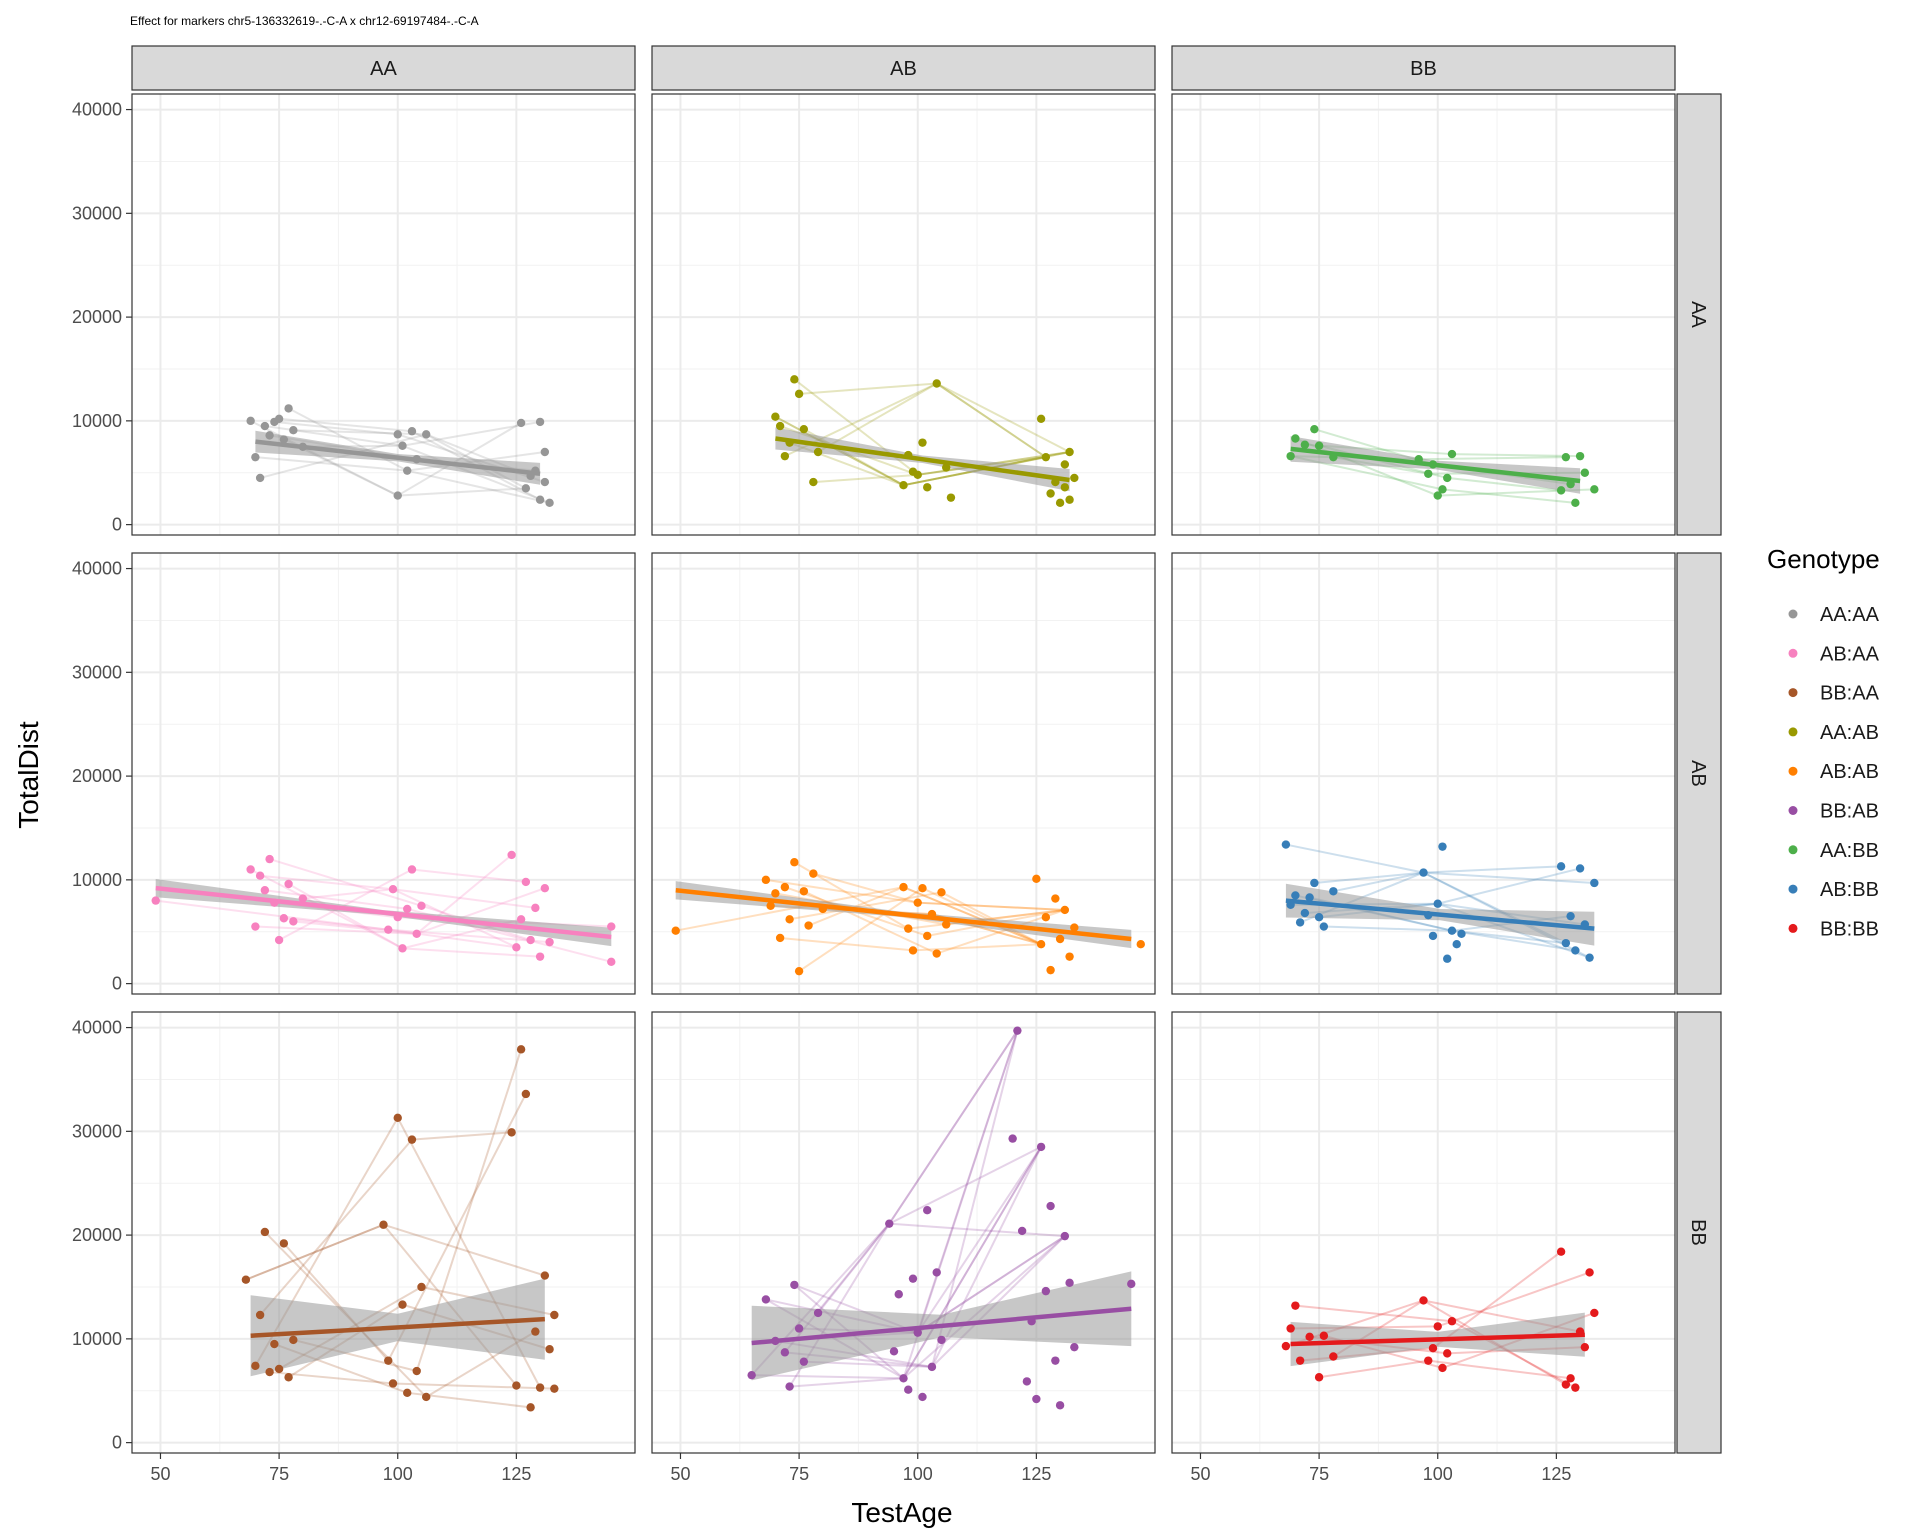 This screenshot has width=1920, height=1536. Describe the element at coordinates (1438, 1474) in the screenshot. I see `x-tick-label: 100` at that location.